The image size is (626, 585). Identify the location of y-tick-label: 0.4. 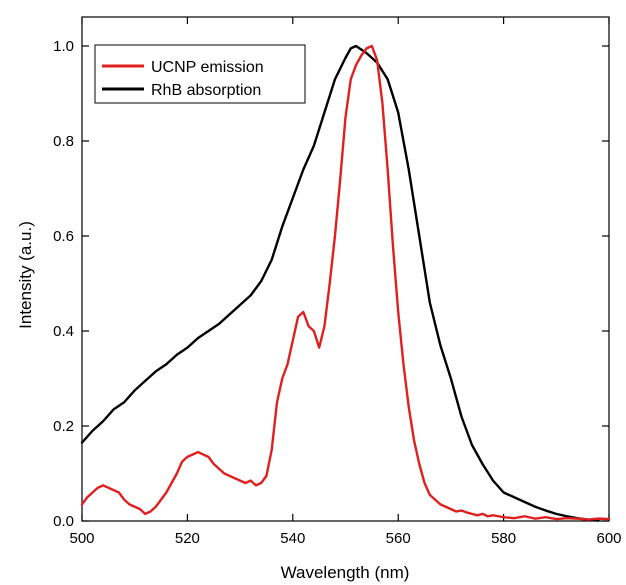
(63, 331).